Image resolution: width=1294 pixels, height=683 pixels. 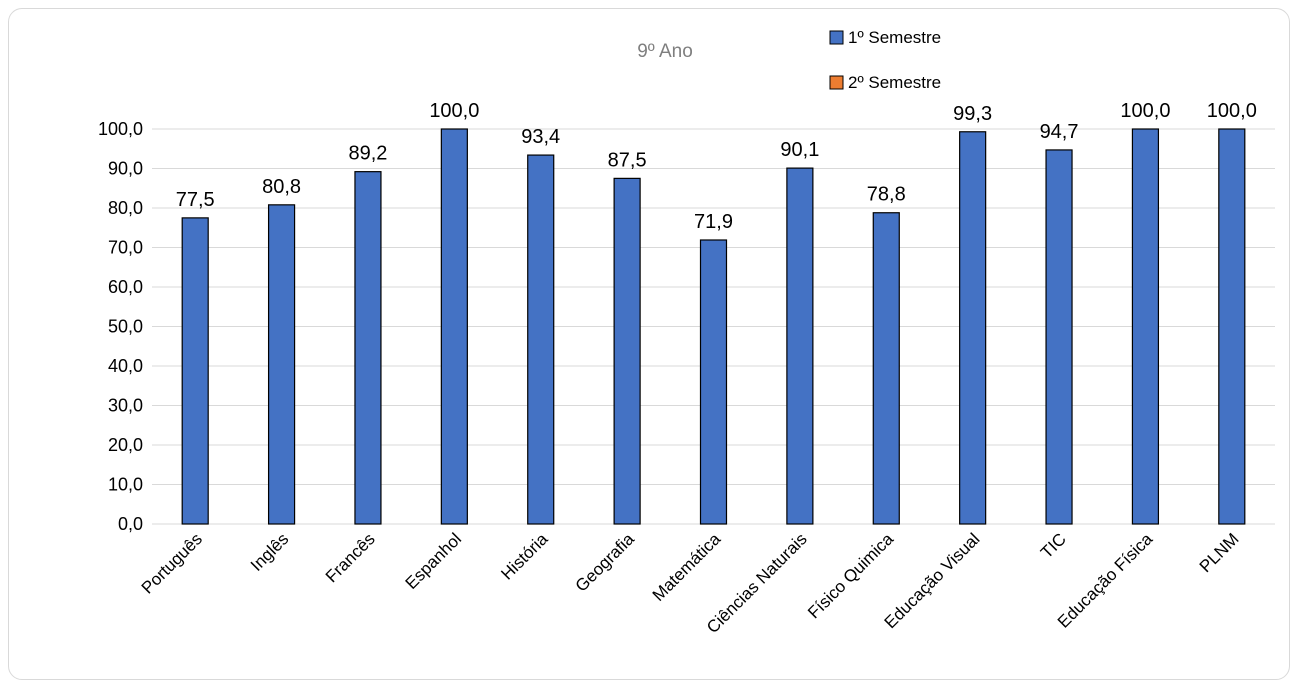 I want to click on x-tick-label: TIC, so click(x=1053, y=545).